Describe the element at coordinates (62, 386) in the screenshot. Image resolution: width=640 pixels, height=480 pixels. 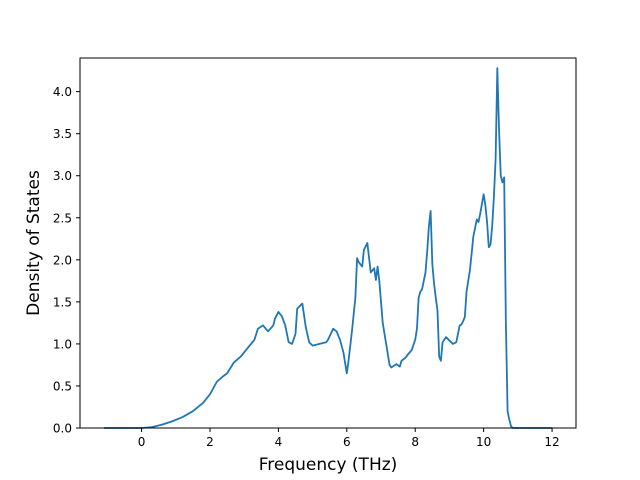
I see `y-tick-label: 0.5` at that location.